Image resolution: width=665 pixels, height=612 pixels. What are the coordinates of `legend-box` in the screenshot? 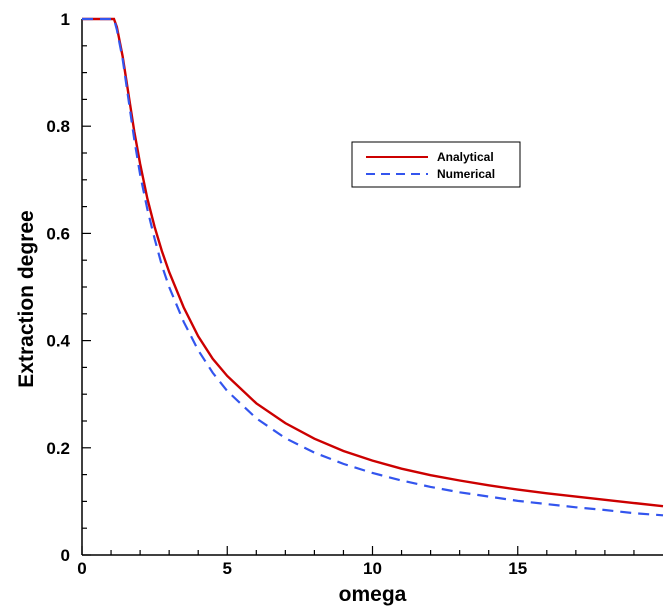 It's located at (436, 164).